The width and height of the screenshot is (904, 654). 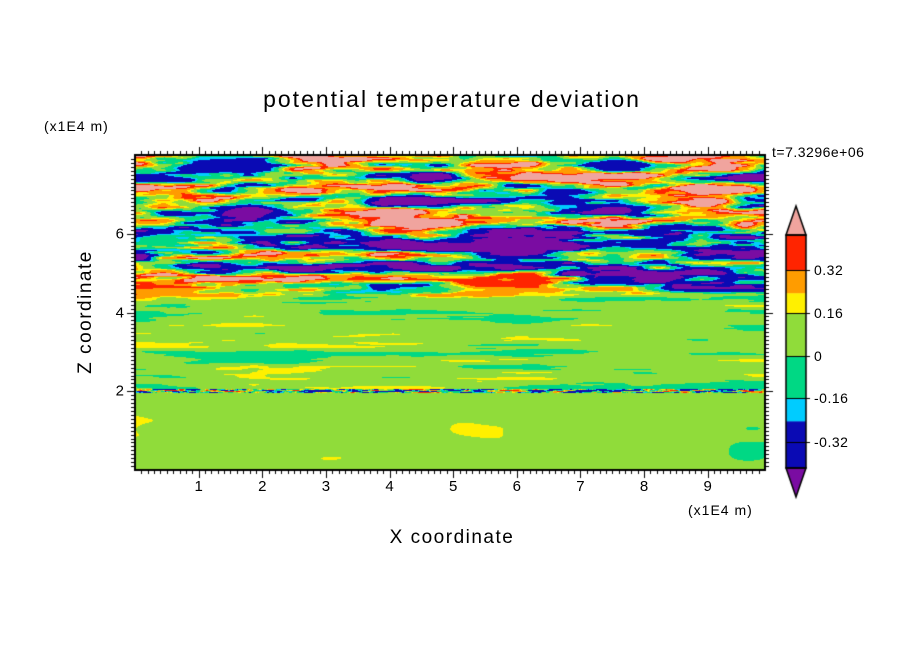 What do you see at coordinates (452, 99) in the screenshot?
I see `chart-title: potential temperature deviation` at bounding box center [452, 99].